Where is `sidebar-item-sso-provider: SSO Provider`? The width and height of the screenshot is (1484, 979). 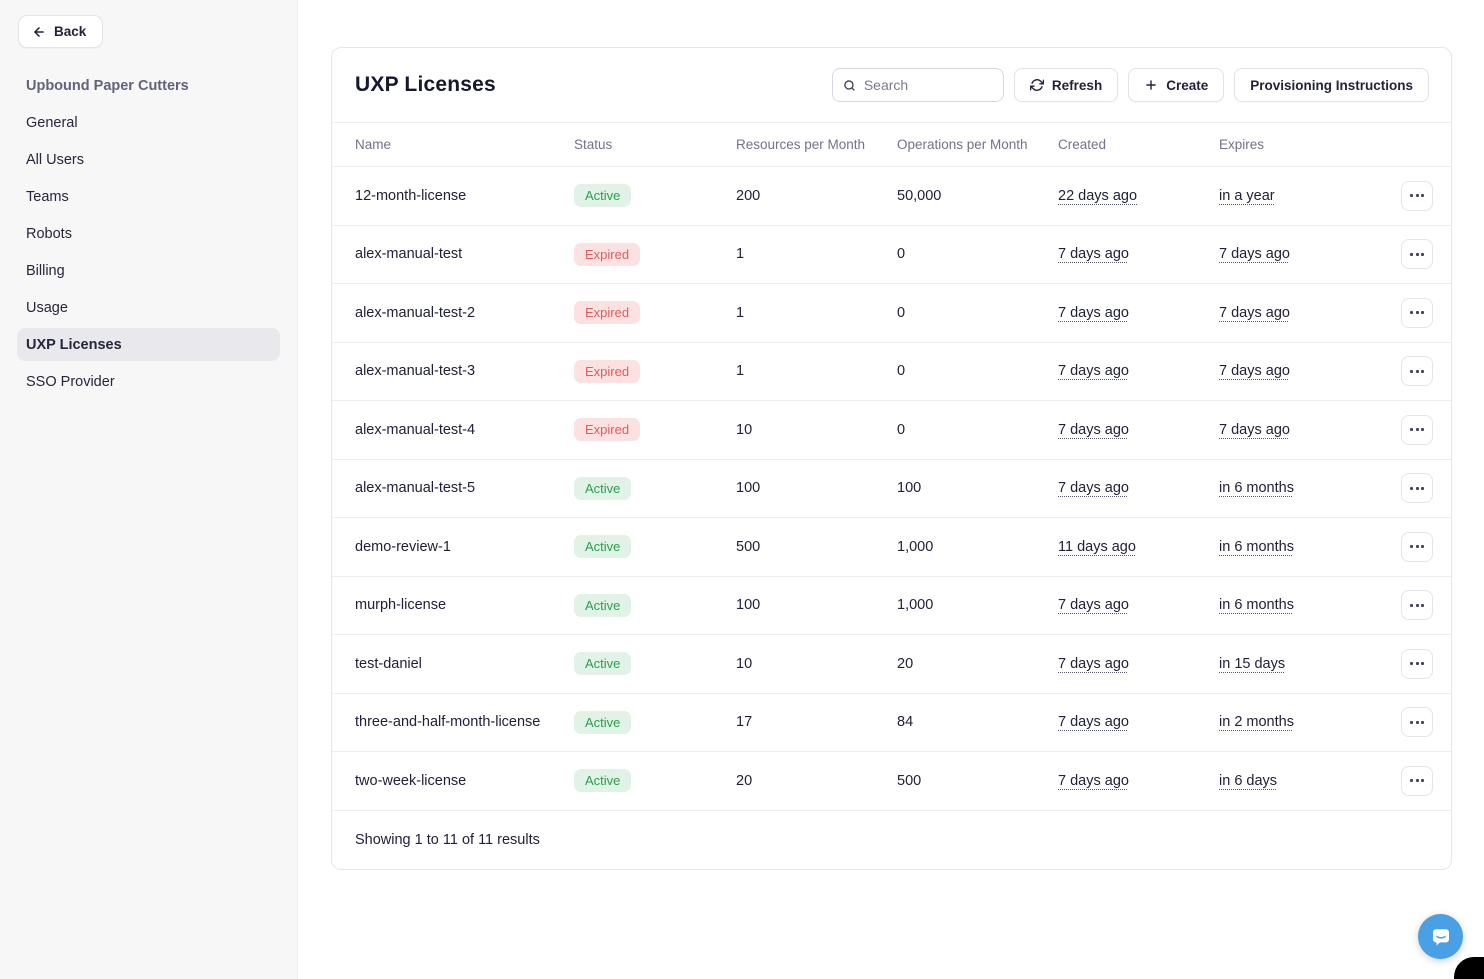
sidebar-item-sso-provider: SSO Provider is located at coordinates (148, 381).